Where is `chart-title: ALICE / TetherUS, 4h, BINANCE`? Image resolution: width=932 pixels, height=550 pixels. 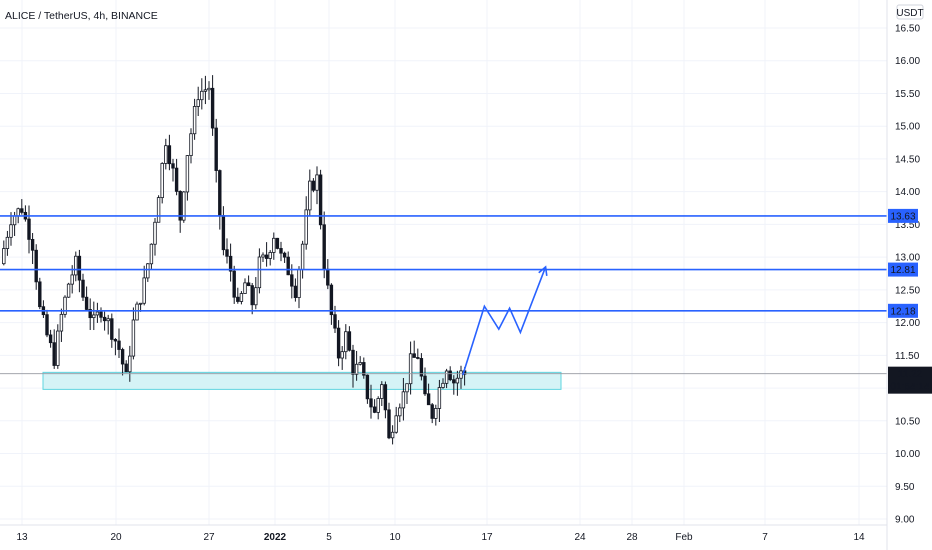 chart-title: ALICE / TetherUS, 4h, BINANCE is located at coordinates (81, 16).